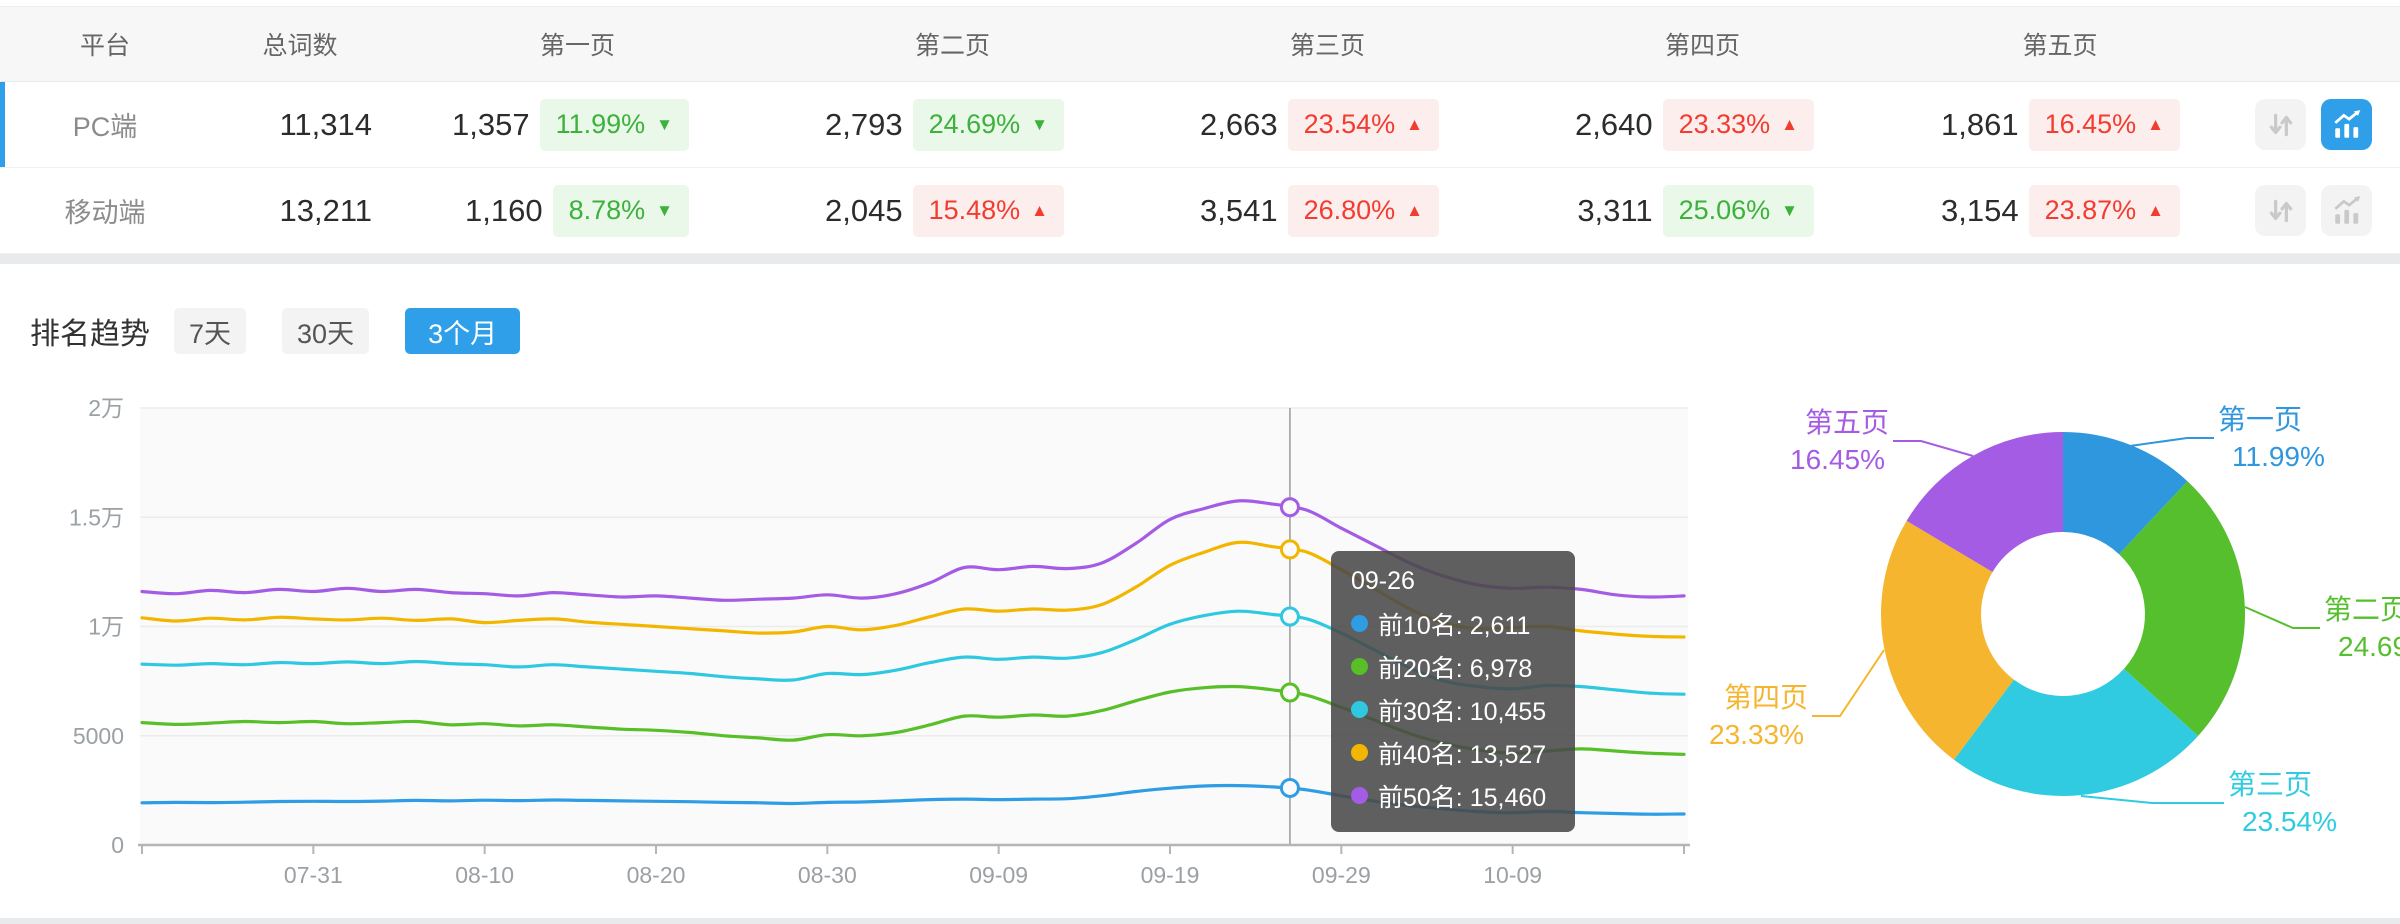 Image resolution: width=2400 pixels, height=924 pixels. Describe the element at coordinates (104, 46) in the screenshot. I see `col-header-platform: 平台` at that location.